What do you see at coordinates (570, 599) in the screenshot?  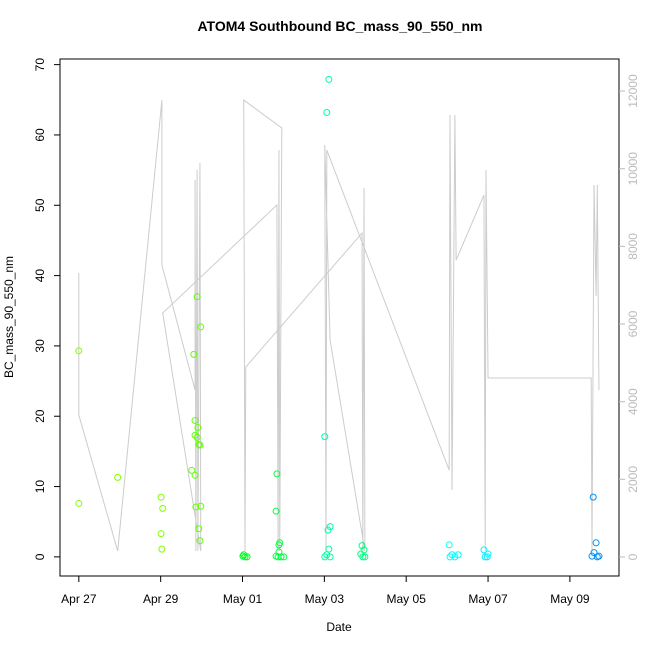 I see `x-tick-label: May 09` at bounding box center [570, 599].